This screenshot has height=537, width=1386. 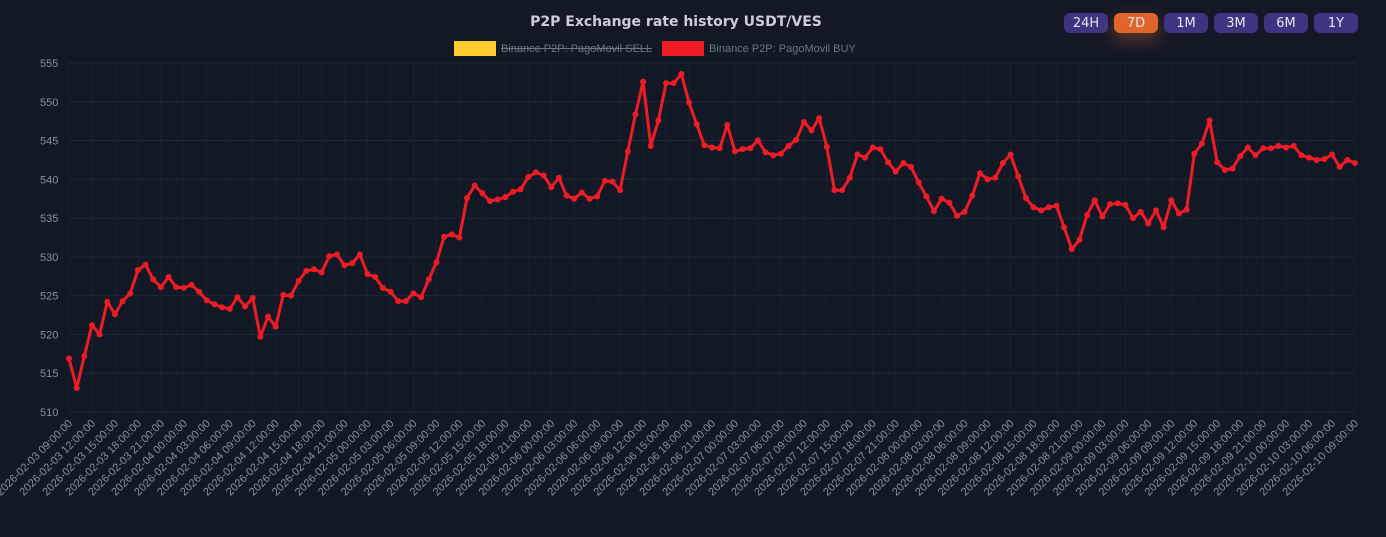 What do you see at coordinates (49, 297) in the screenshot?
I see `y-tick-label: 525` at bounding box center [49, 297].